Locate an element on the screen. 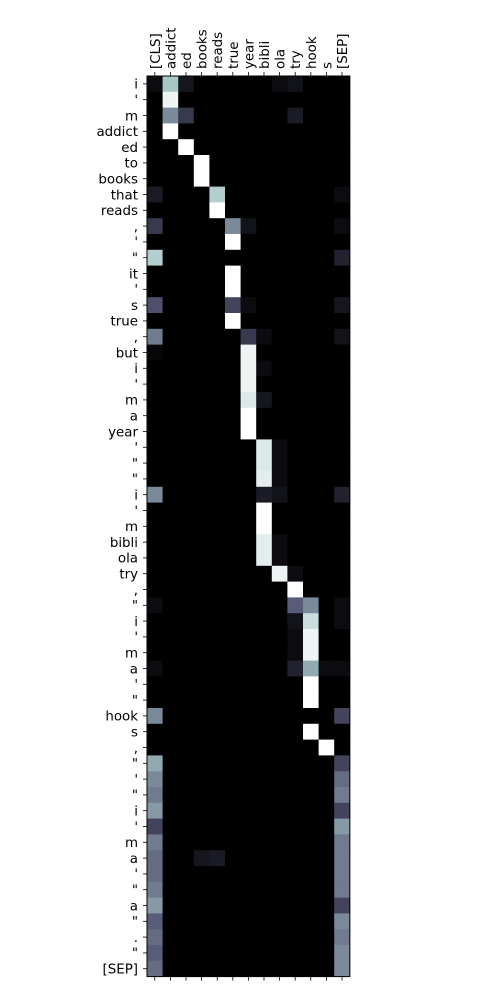 The height and width of the screenshot is (1000, 500). y-tick-label: ola is located at coordinates (128, 559).